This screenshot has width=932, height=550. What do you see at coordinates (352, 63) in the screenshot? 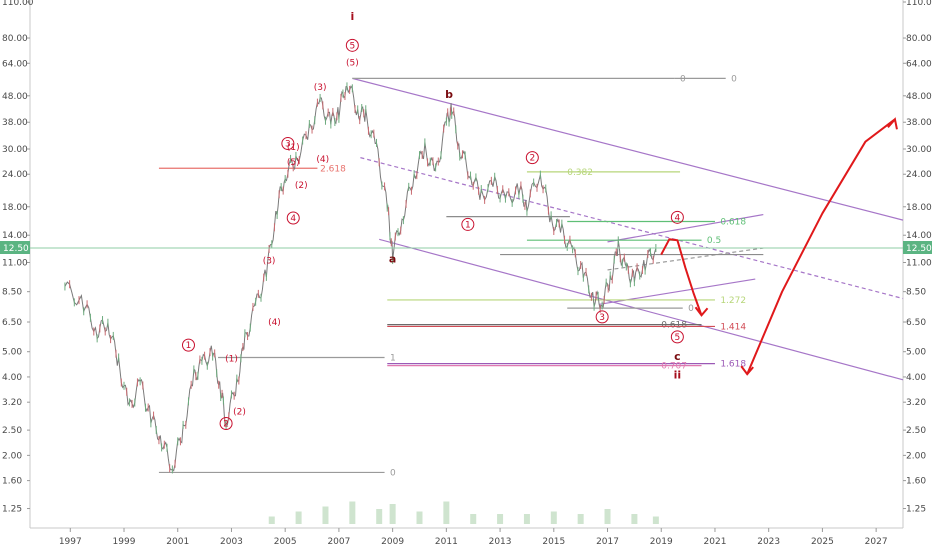
I see `wave-label: (5)` at bounding box center [352, 63].